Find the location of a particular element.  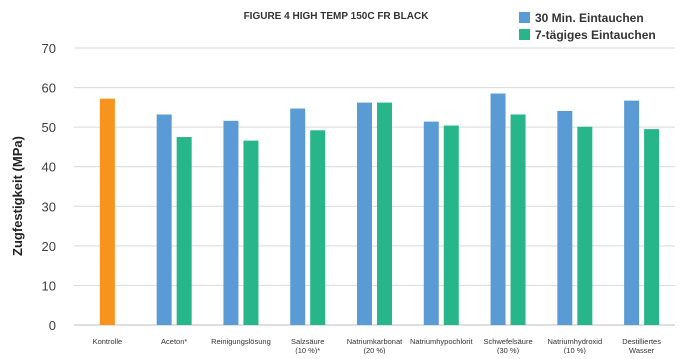

y-tick-label: 60 is located at coordinates (49, 88).